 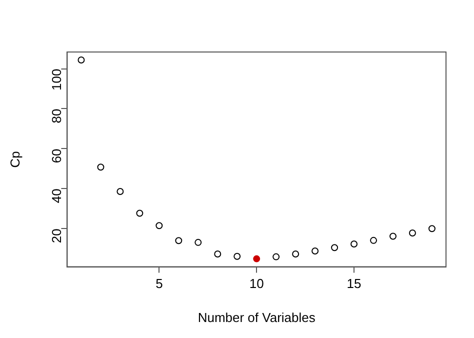 I want to click on x-axis-title: Number of Variables, so click(x=257, y=317).